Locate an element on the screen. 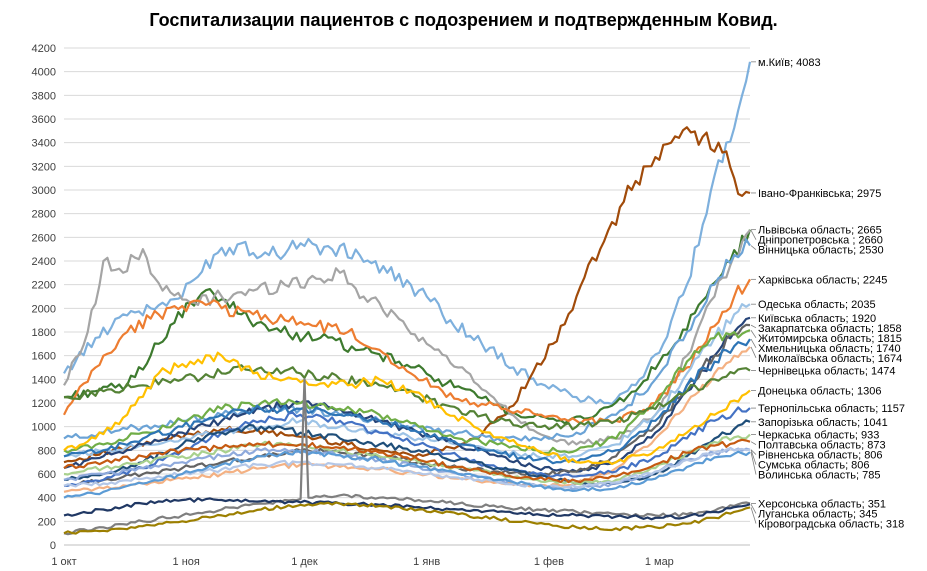 This screenshot has height=571, width=927. x-tick-label: 1 дек is located at coordinates (304, 562).